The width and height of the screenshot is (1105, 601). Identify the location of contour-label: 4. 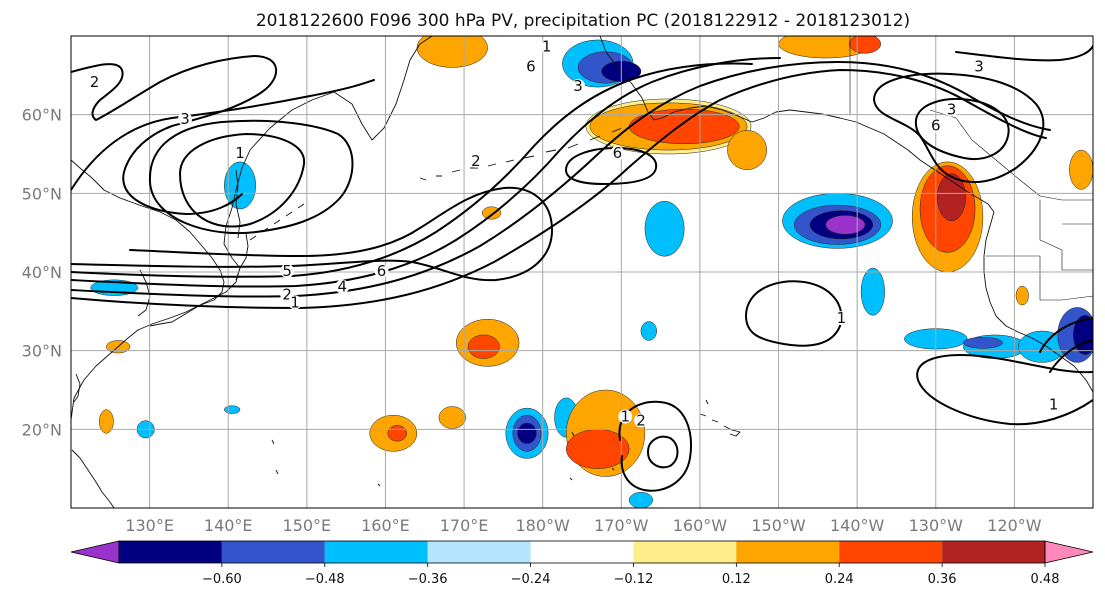
(342, 287).